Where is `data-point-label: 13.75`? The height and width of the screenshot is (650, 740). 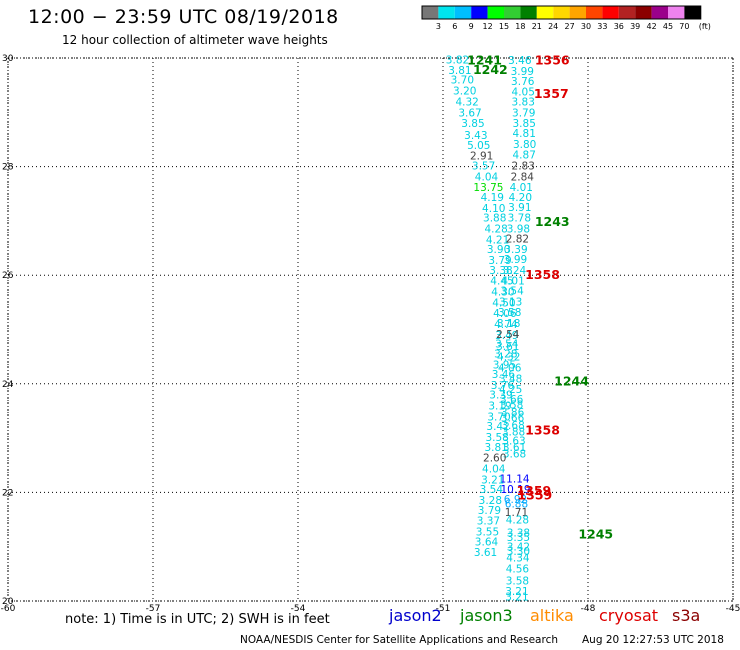
data-point-label: 13.75 is located at coordinates (488, 188).